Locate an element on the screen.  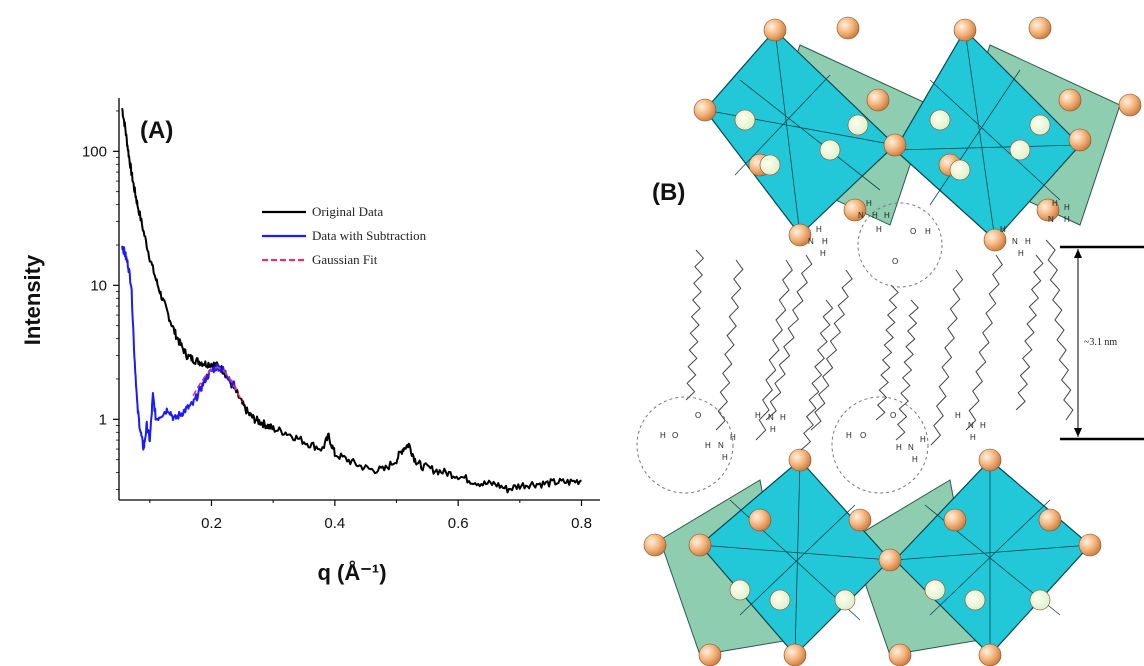
y-axis-title: Intensity is located at coordinates (32, 299).